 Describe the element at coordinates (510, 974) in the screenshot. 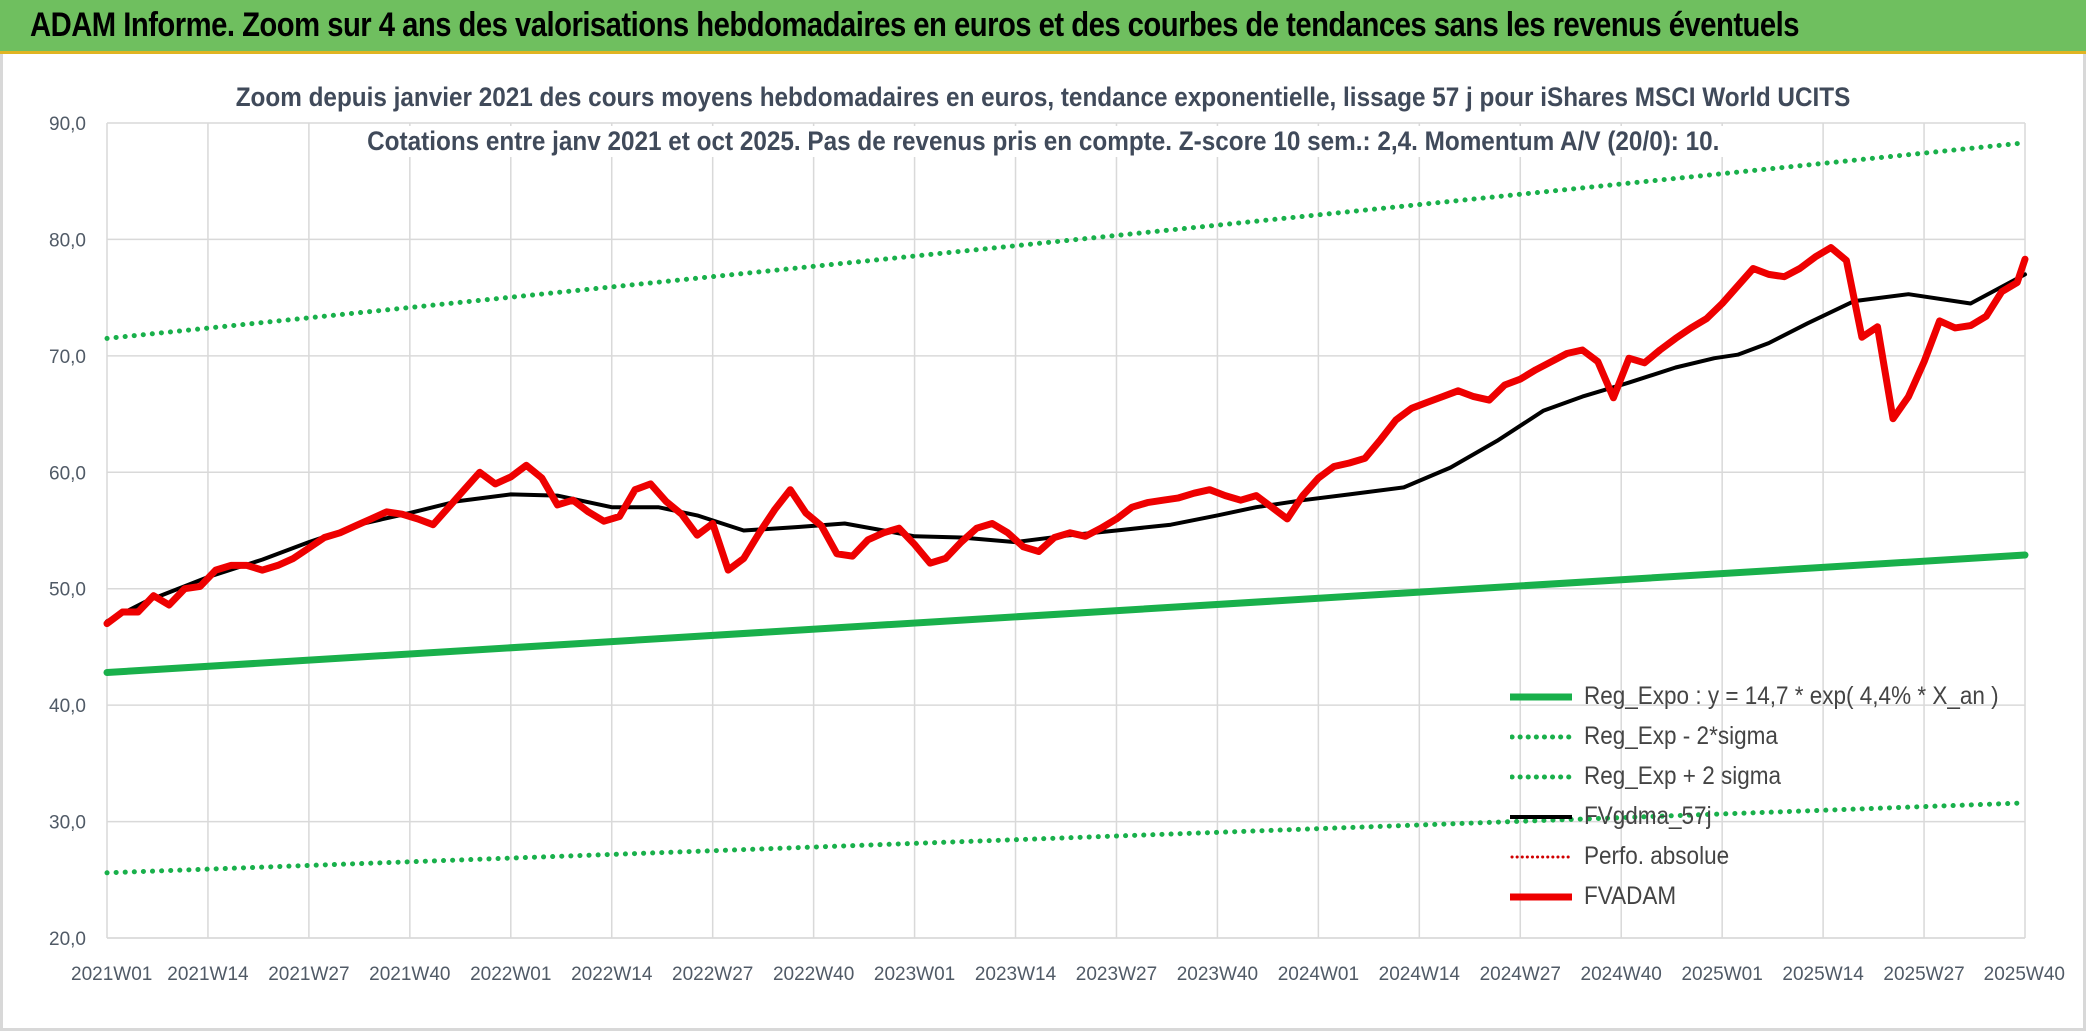

I see `x-tick-label: 2022W01` at that location.